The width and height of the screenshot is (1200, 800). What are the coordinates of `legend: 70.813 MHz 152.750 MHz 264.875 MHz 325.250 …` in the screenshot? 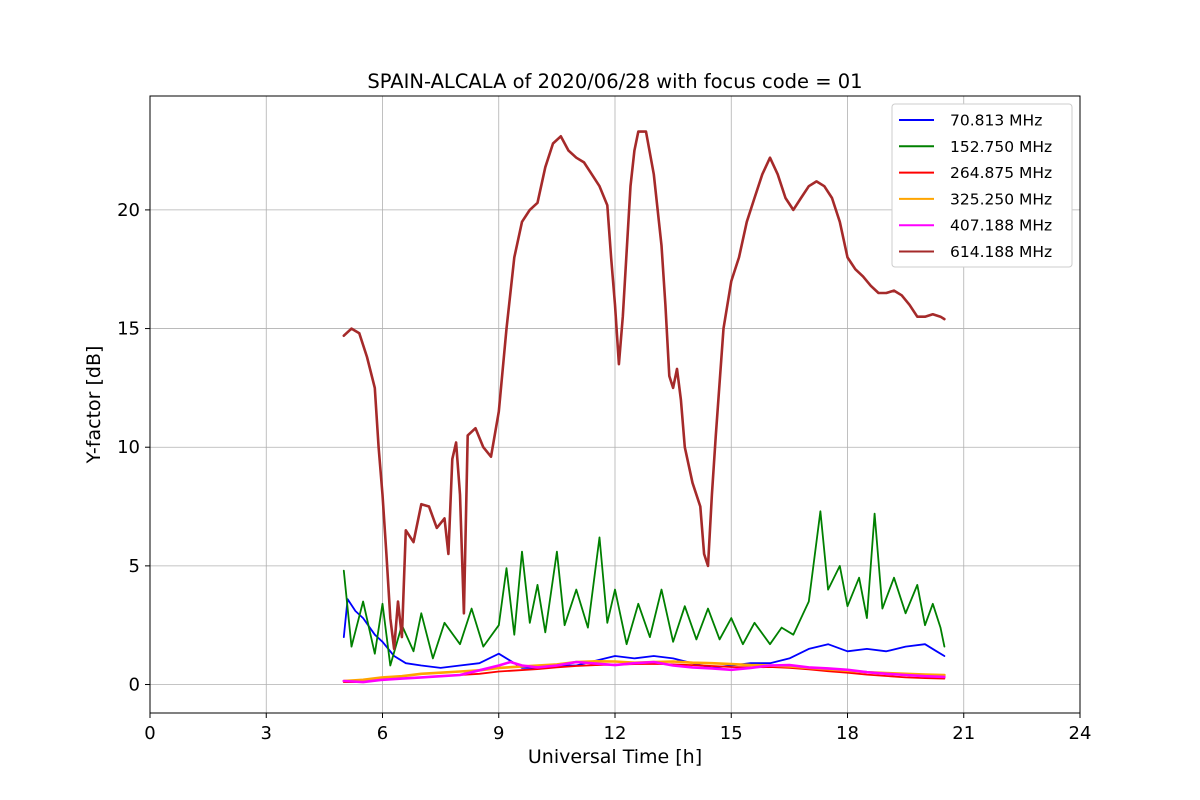 It's located at (982, 185).